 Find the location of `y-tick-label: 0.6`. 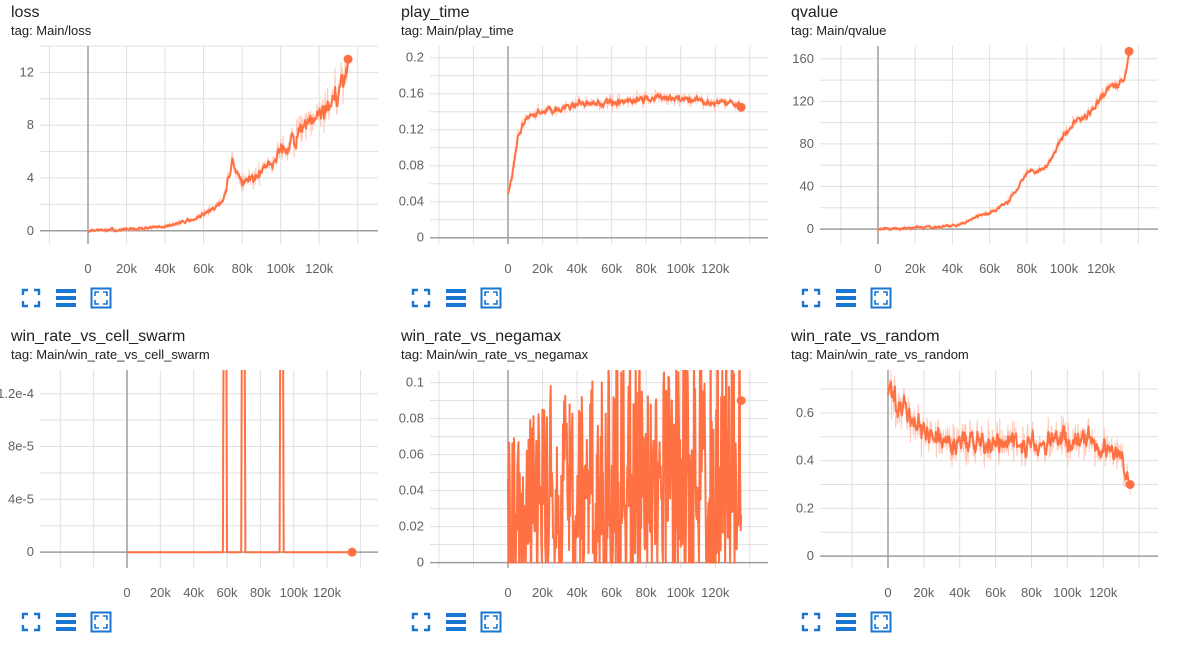

y-tick-label: 0.6 is located at coordinates (805, 412).